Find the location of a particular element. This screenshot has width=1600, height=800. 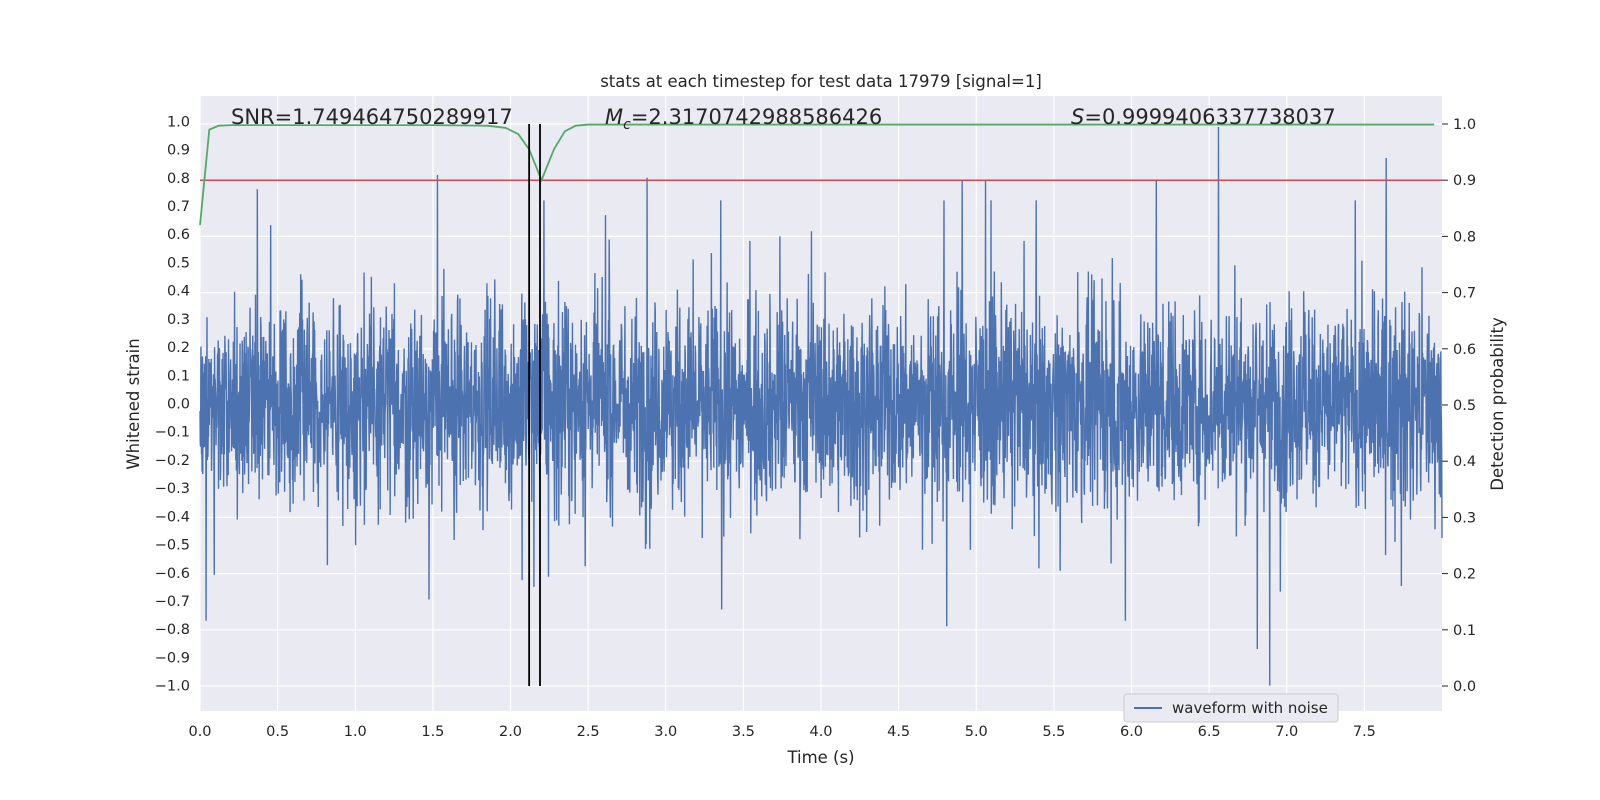

x-tick-label: 1.5 is located at coordinates (432, 732).